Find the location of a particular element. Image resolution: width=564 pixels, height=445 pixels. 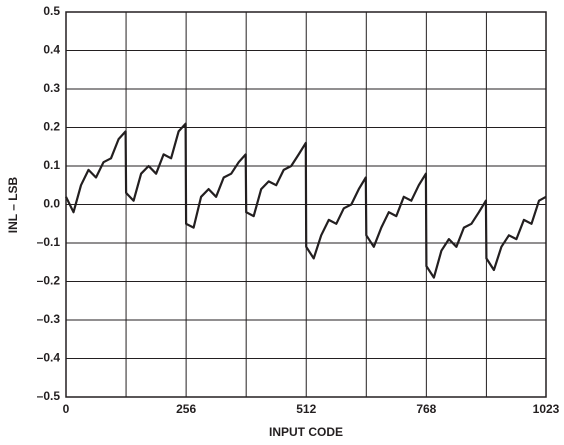

x-tick-label: 0 is located at coordinates (66, 409).